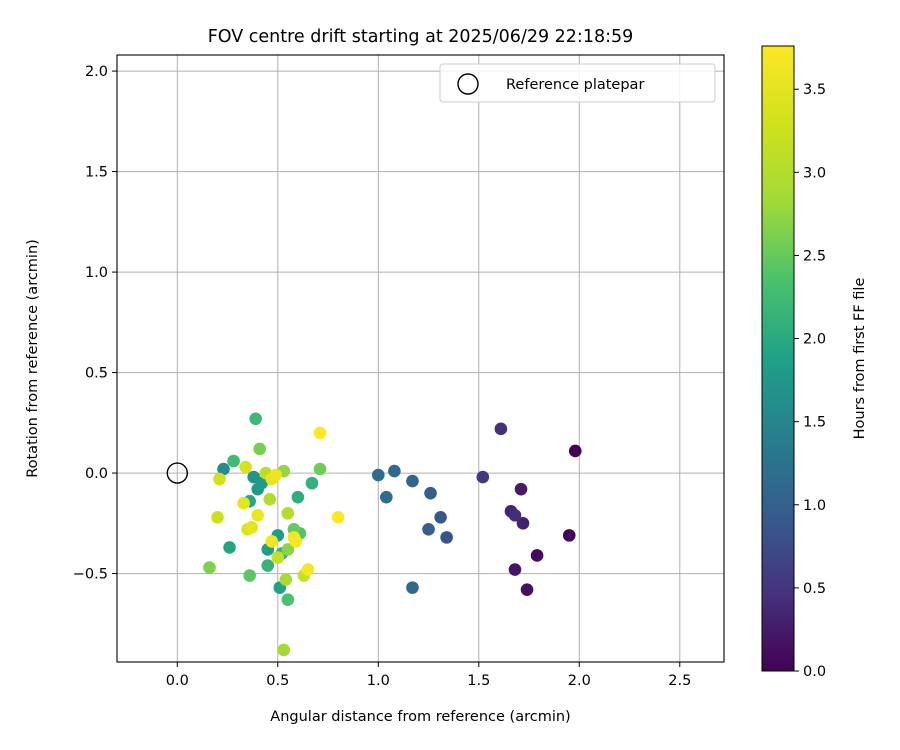  Describe the element at coordinates (277, 681) in the screenshot. I see `x-tick-label: 0.5` at that location.